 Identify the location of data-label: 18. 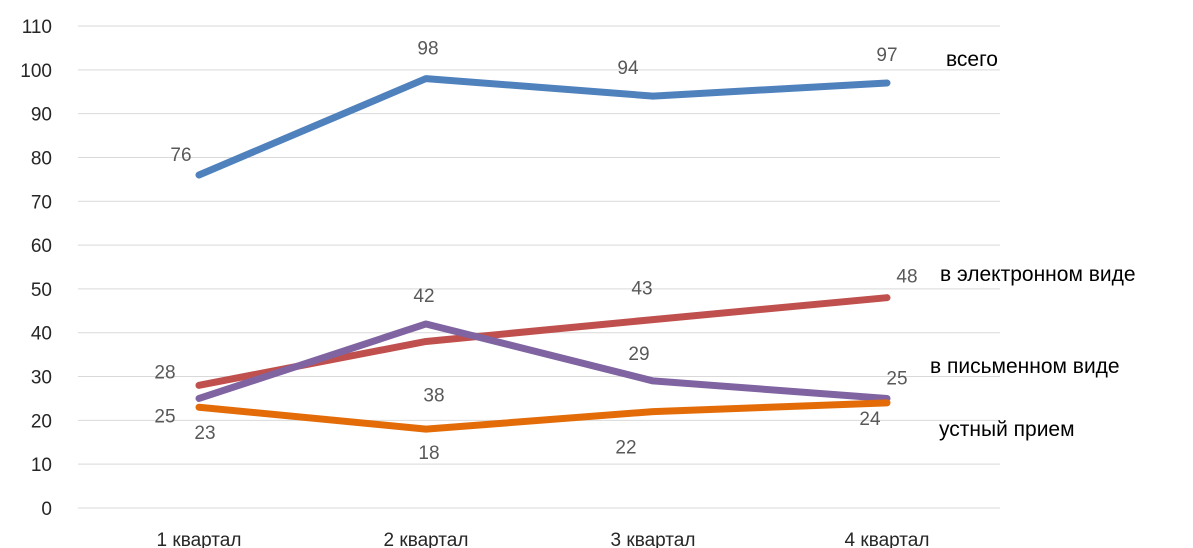
(428, 453).